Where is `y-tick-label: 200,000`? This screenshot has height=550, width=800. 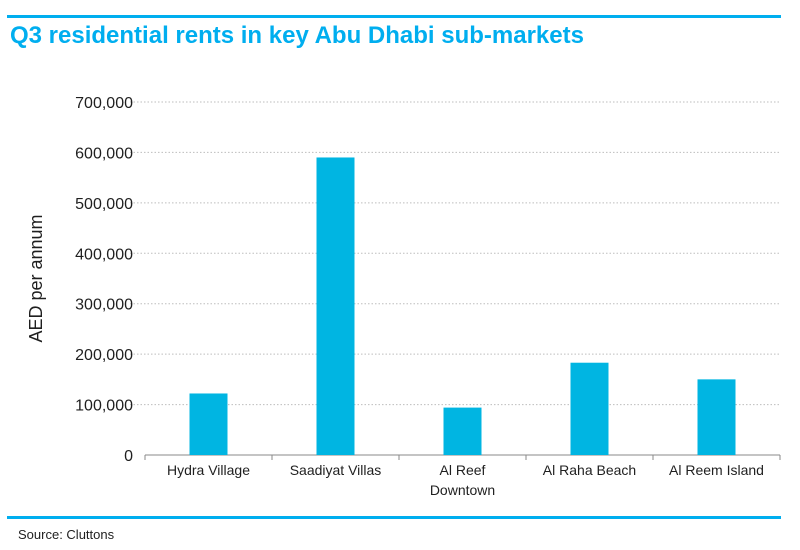
y-tick-label: 200,000 is located at coordinates (104, 355).